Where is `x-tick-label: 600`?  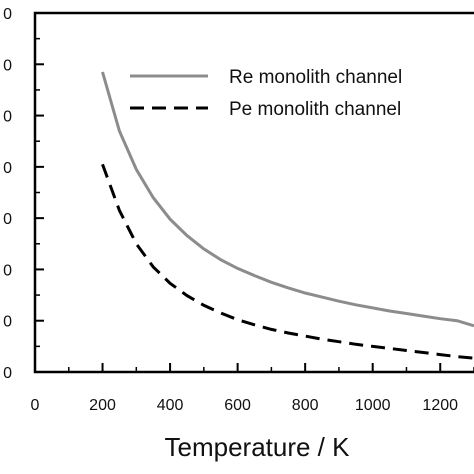
x-tick-label: 600 is located at coordinates (237, 405).